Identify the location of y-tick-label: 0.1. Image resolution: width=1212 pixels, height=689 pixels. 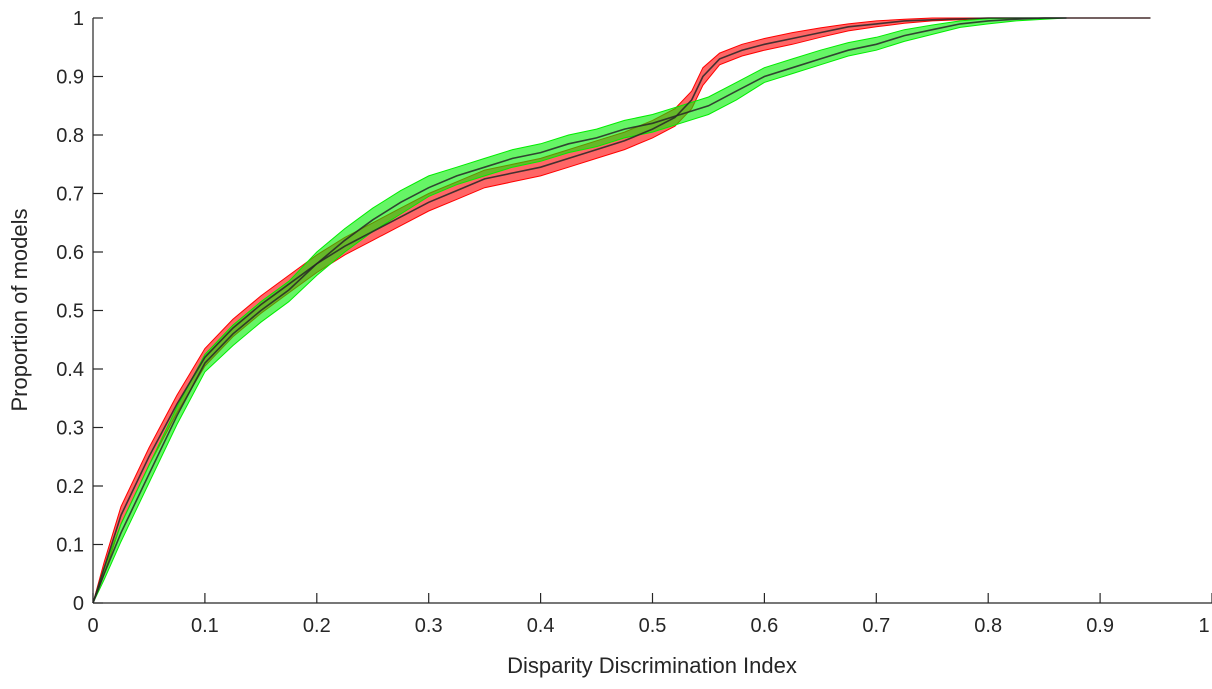
(70, 546).